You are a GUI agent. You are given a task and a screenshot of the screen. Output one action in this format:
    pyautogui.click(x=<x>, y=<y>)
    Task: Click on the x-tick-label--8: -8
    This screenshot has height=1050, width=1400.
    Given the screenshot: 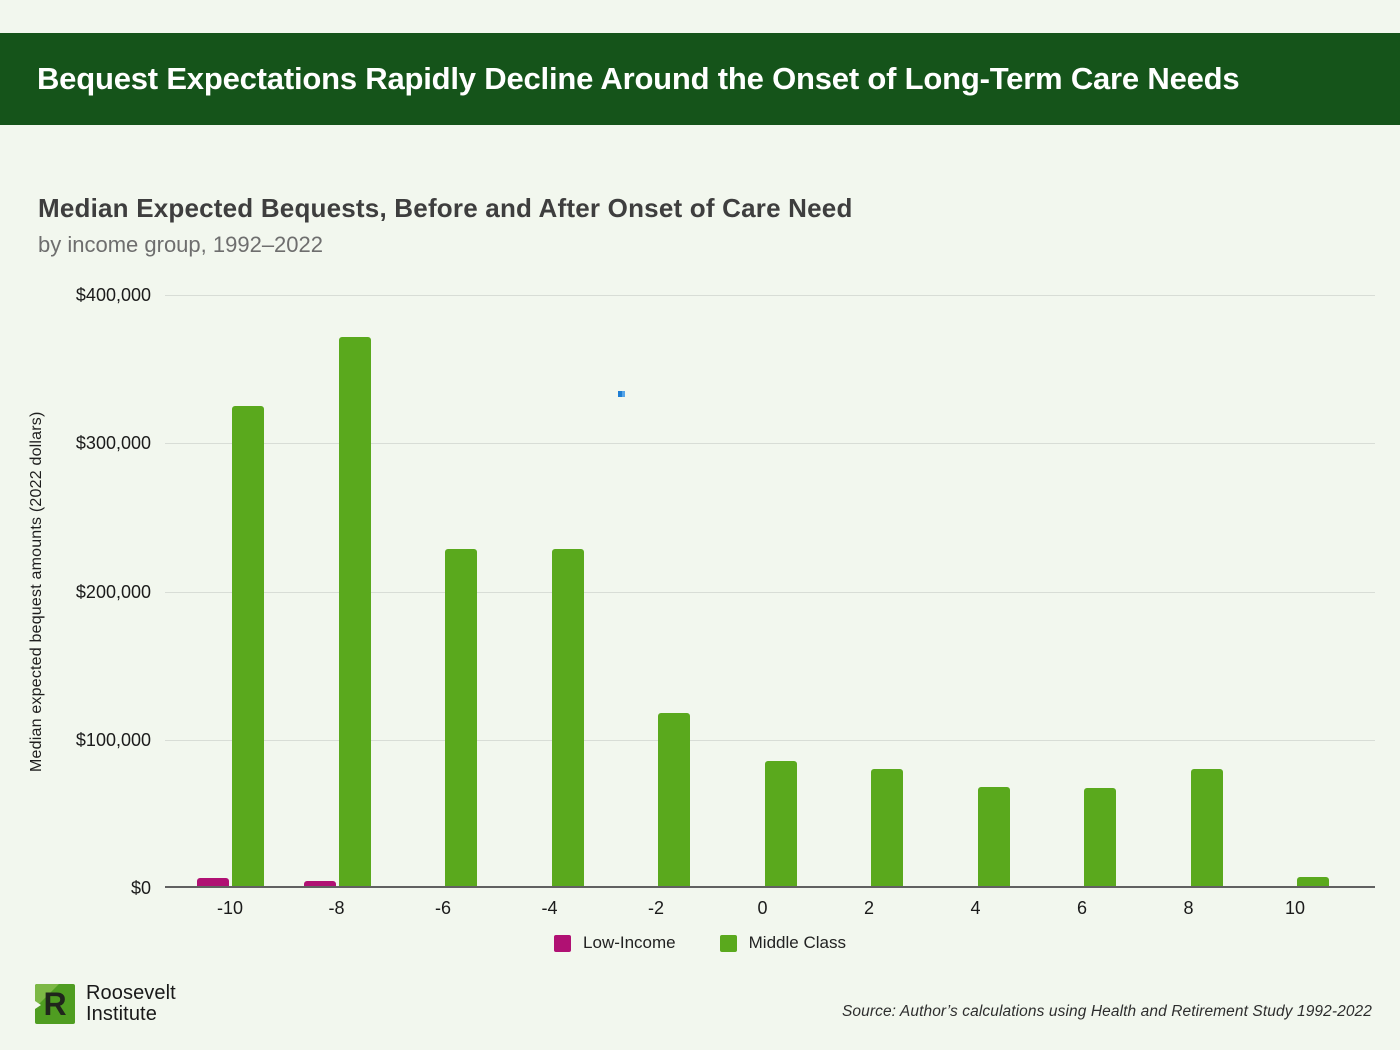 What is the action you would take?
    pyautogui.click(x=336, y=908)
    